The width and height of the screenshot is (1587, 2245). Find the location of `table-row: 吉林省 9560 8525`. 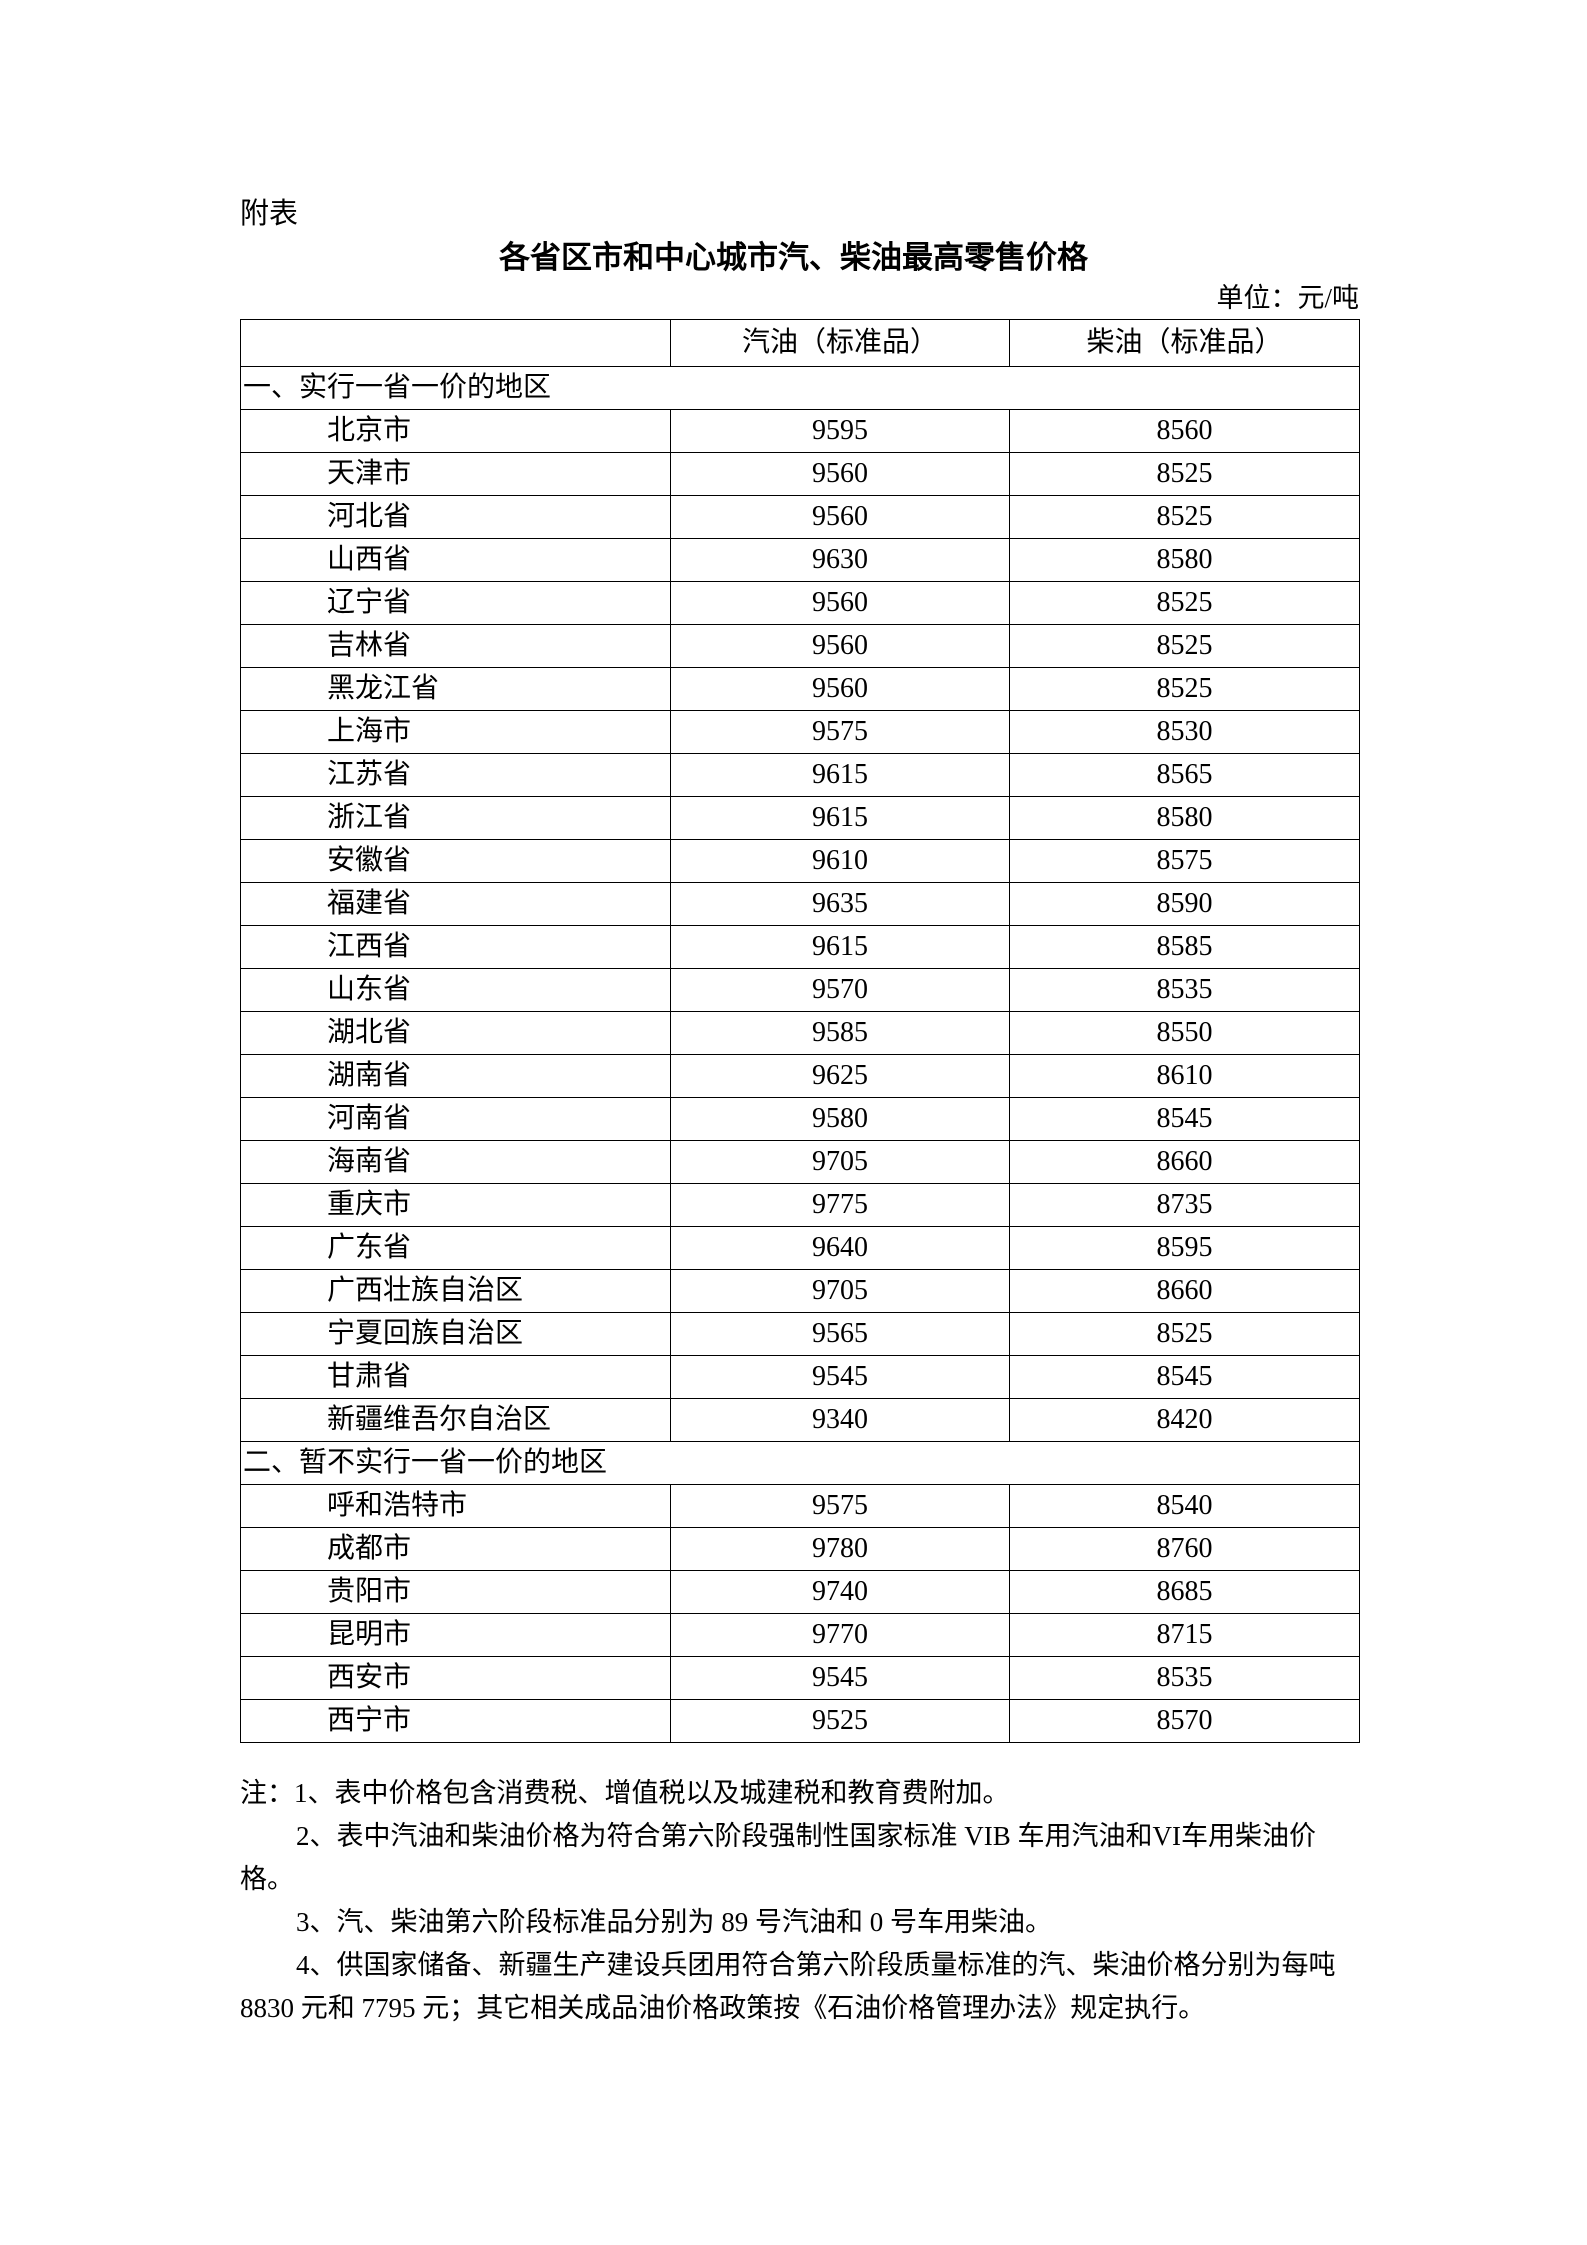

table-row: 吉林省 9560 8525 is located at coordinates (800, 646).